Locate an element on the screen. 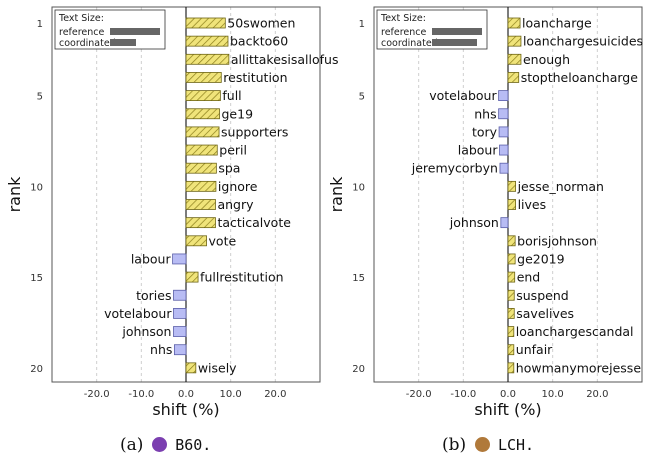  panel-b-bar-label: labour is located at coordinates (478, 150).